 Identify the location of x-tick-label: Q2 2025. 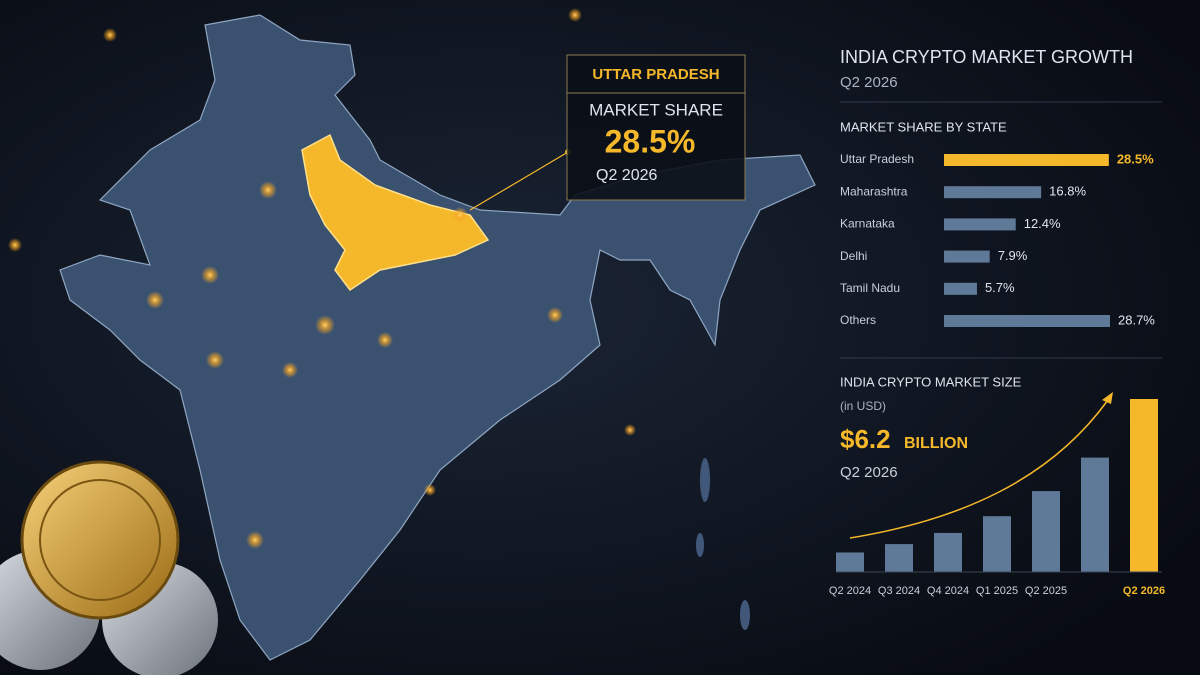
(1046, 591).